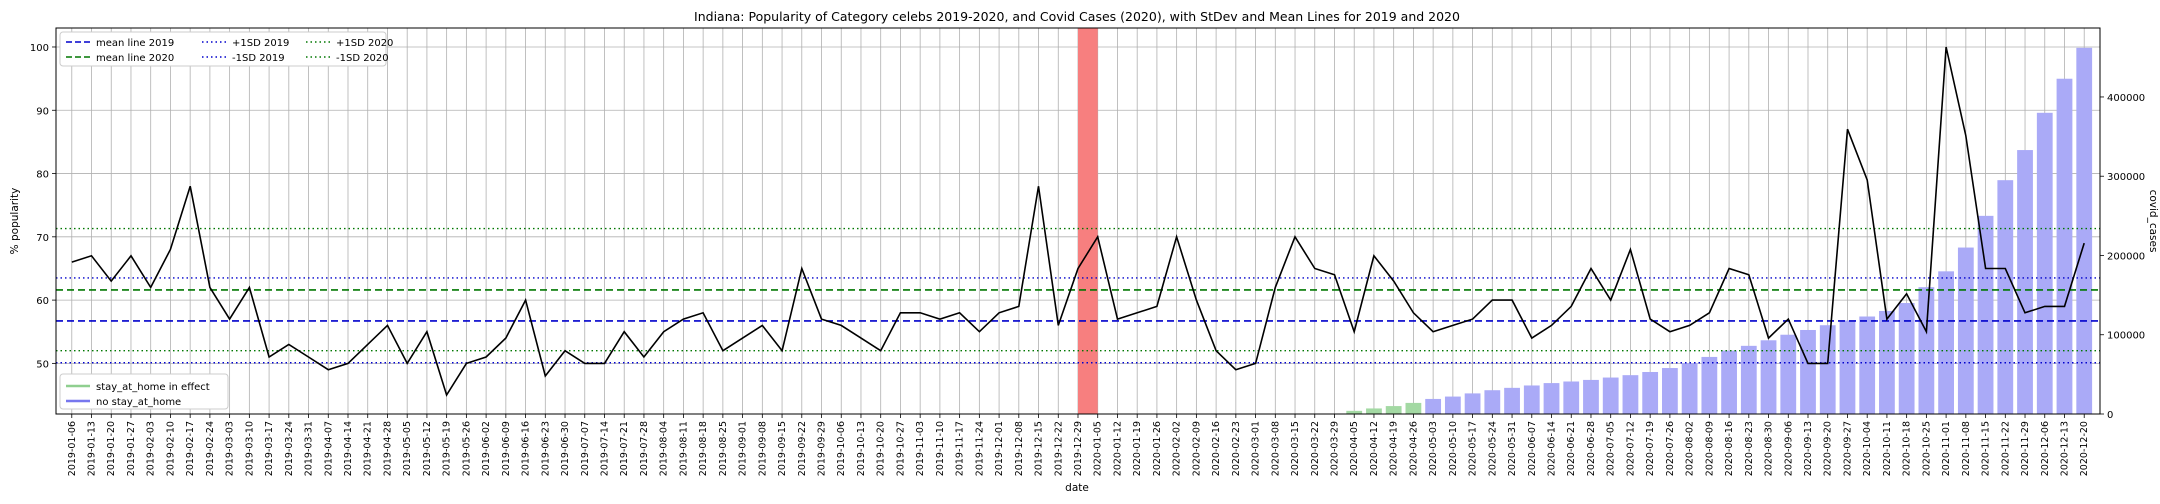 This screenshot has height=504, width=2160. I want to click on x-tick-label: 2020-10-18, so click(1907, 448).